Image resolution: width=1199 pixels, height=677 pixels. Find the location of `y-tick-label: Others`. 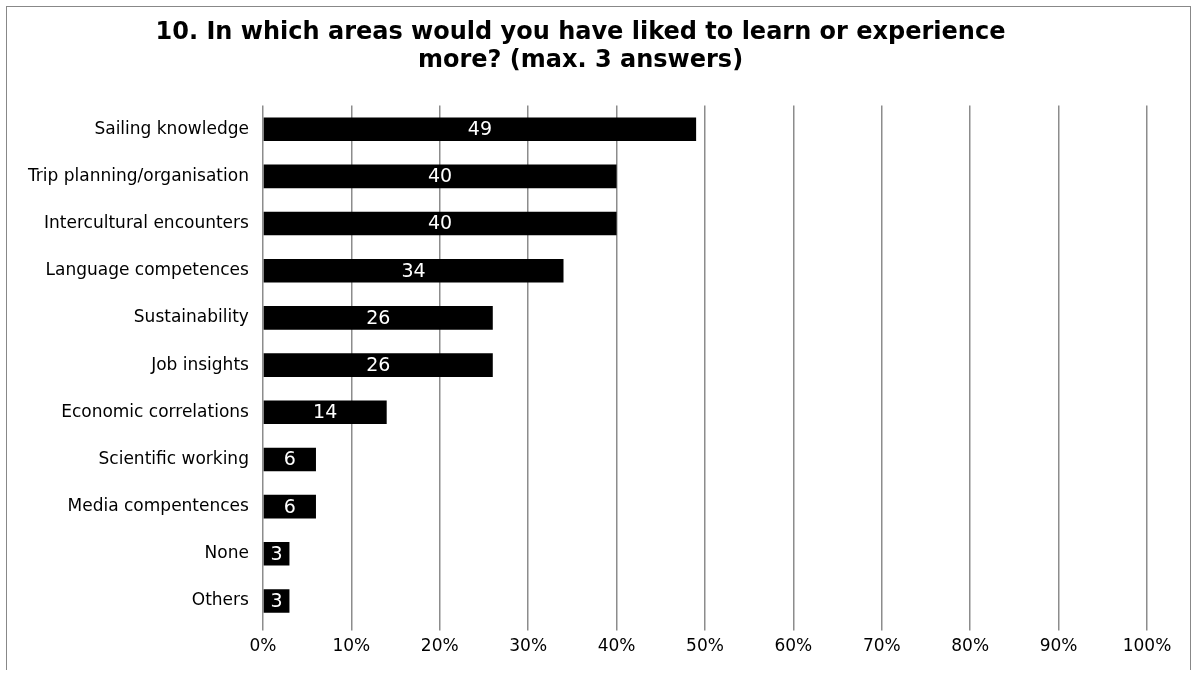

y-tick-label: Others is located at coordinates (220, 599).